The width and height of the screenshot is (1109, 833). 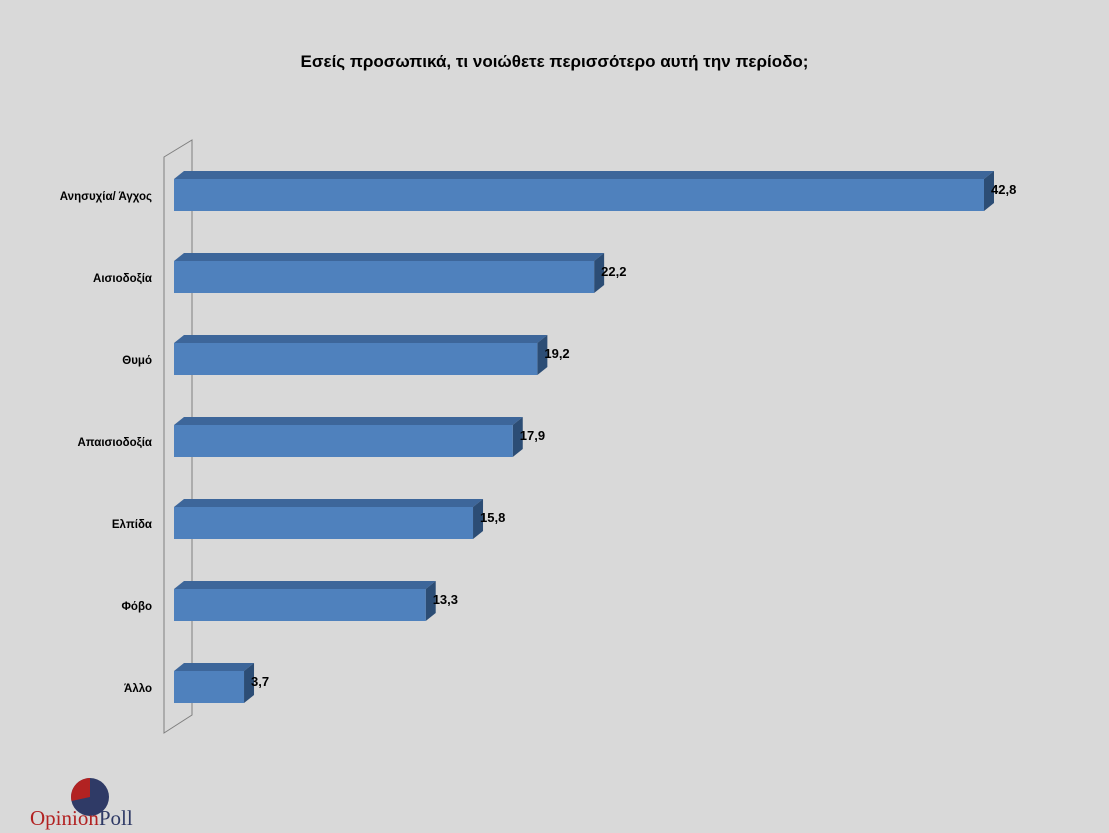 What do you see at coordinates (532, 435) in the screenshot?
I see `value-label-3: 17,9` at bounding box center [532, 435].